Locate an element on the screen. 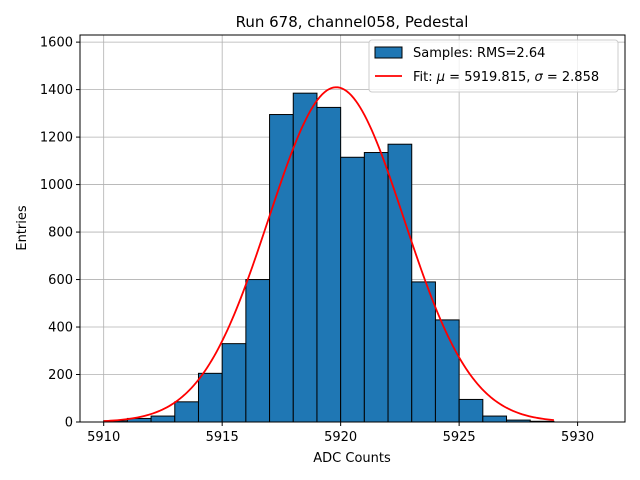 This screenshot has width=640, height=480. y-tick-label: 1600 is located at coordinates (56, 43).